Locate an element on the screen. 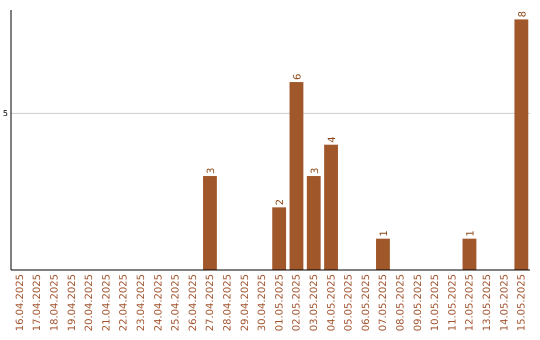 Image resolution: width=540 pixels, height=340 pixels. x-tick-label: 13.05.2025 is located at coordinates (487, 303).